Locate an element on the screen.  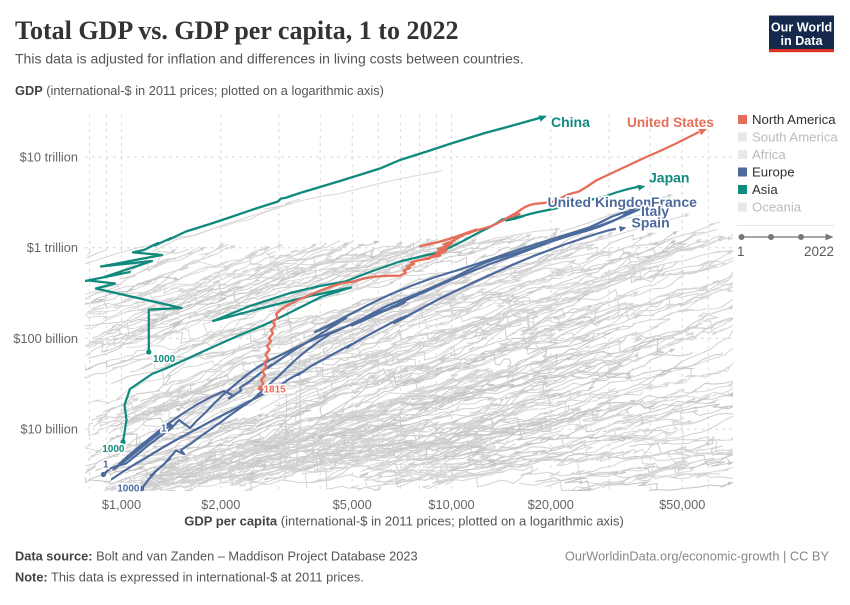
svg-text: $100 billion is located at coordinates (45, 338).